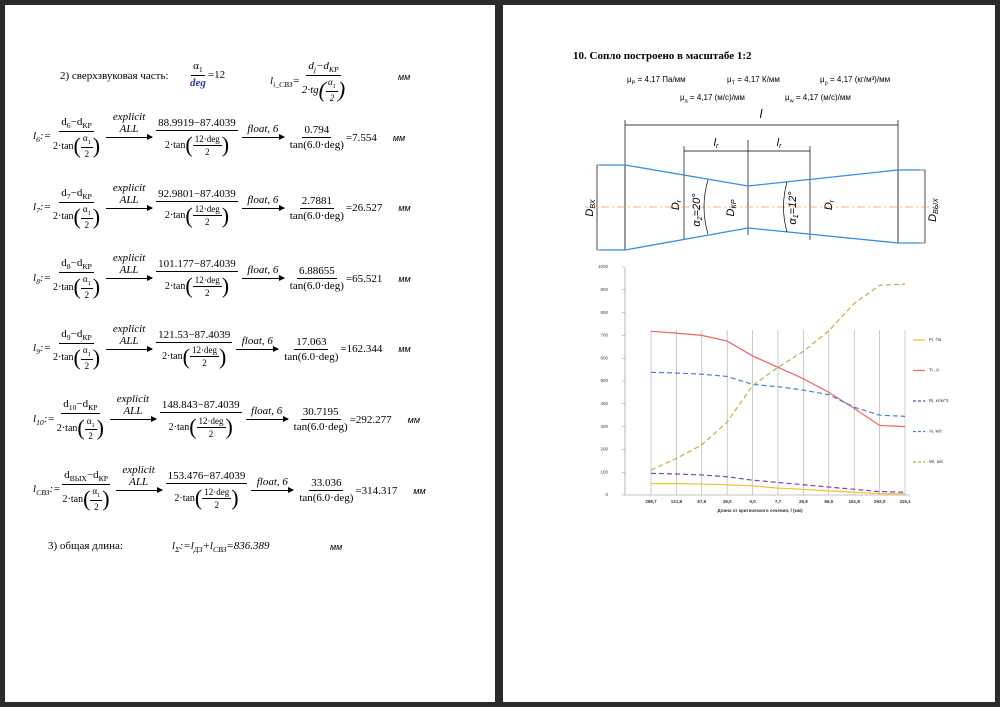 This screenshot has width=1000, height=707. What do you see at coordinates (207, 281) in the screenshot?
I see `den-inner-num: 12·deg` at bounding box center [207, 281].